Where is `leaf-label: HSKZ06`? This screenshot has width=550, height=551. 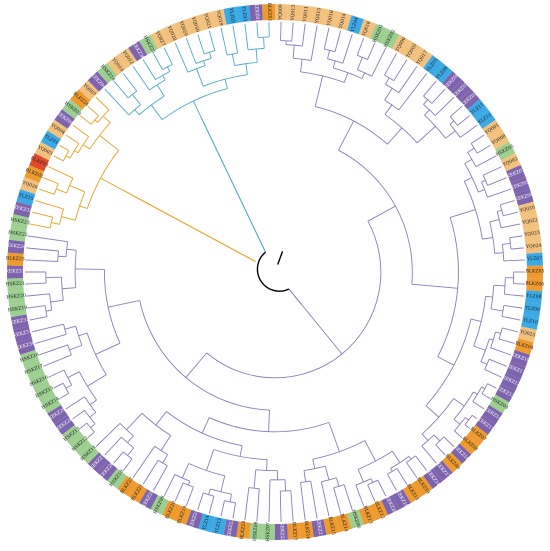 leaf-label: HSKZ06 is located at coordinates (356, 519).